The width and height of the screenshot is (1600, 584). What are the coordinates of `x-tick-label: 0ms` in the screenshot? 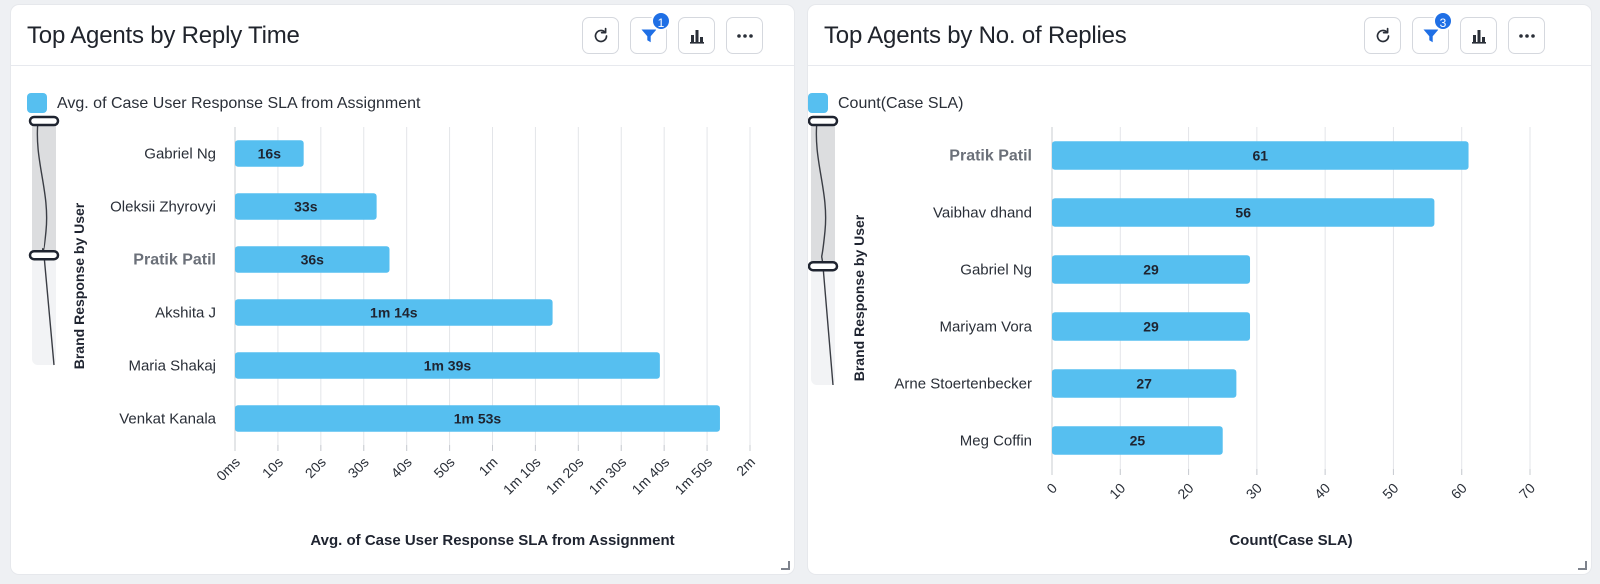 It's located at (228, 469).